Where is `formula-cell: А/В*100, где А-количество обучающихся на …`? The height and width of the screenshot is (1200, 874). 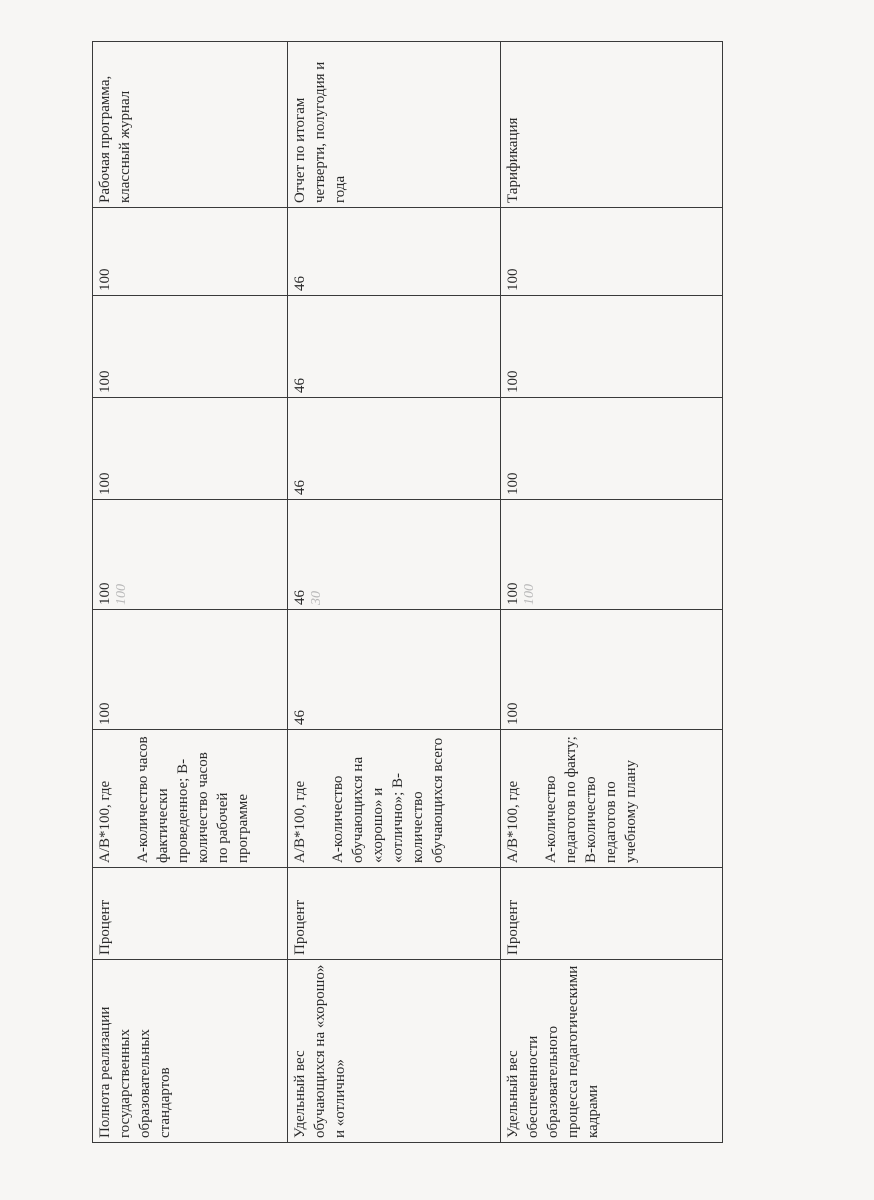 formula-cell: А/В*100, где А-количество обучающихся на … is located at coordinates (394, 798).